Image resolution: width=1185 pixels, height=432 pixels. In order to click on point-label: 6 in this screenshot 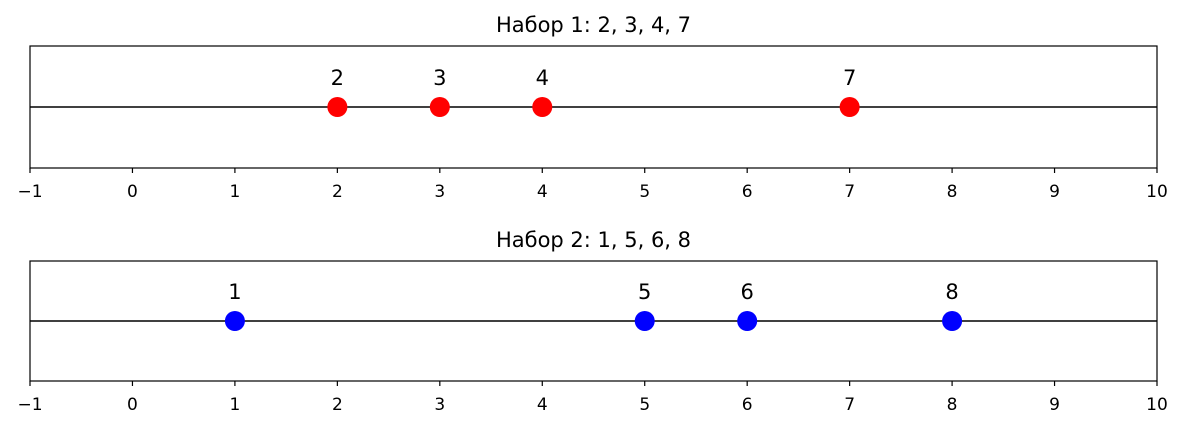, I will do `click(746, 292)`.